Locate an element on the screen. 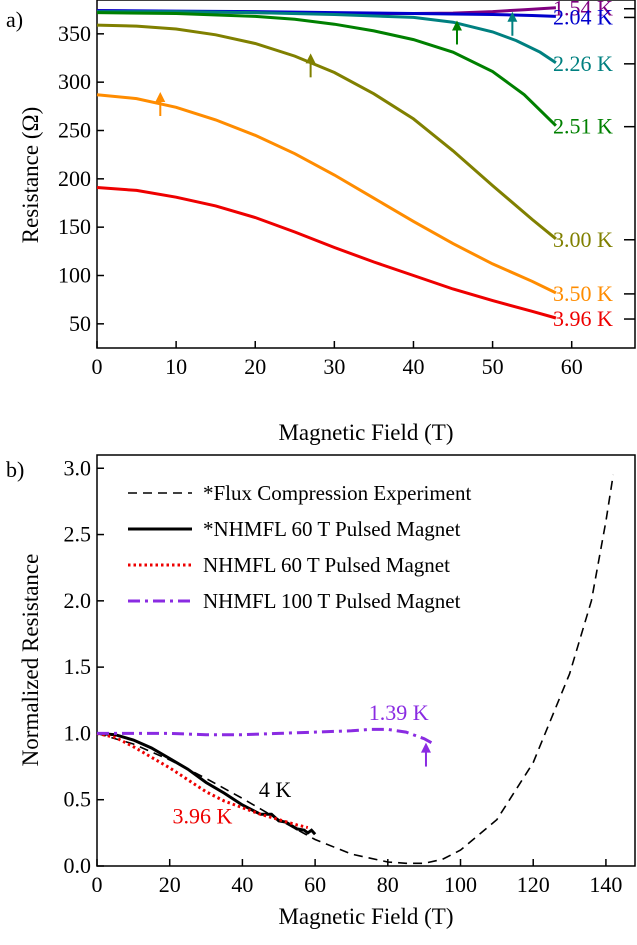  temperature-annotation: 3.96 K is located at coordinates (202, 816).